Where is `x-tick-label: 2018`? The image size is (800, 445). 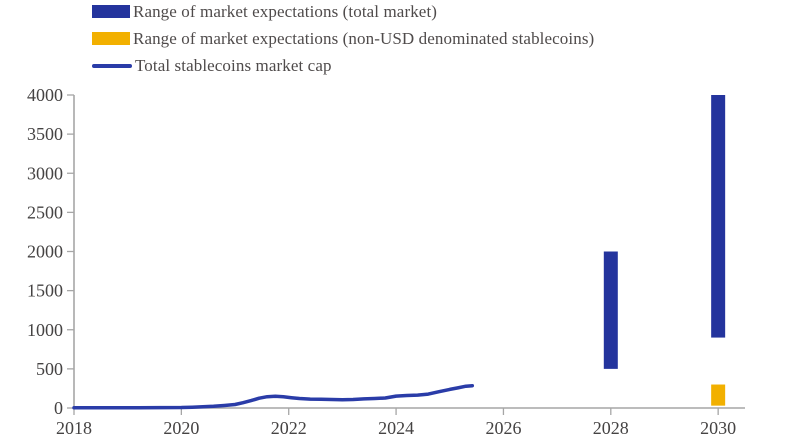
x-tick-label: 2018 is located at coordinates (74, 428).